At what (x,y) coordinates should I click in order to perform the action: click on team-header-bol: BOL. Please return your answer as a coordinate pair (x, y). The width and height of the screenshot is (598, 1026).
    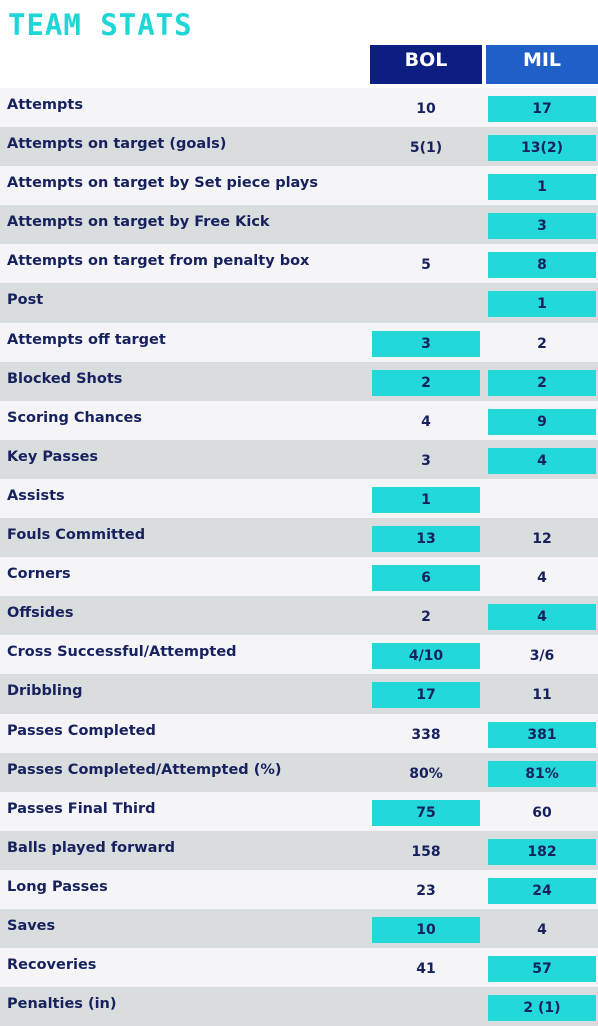
    Looking at the image, I should click on (426, 64).